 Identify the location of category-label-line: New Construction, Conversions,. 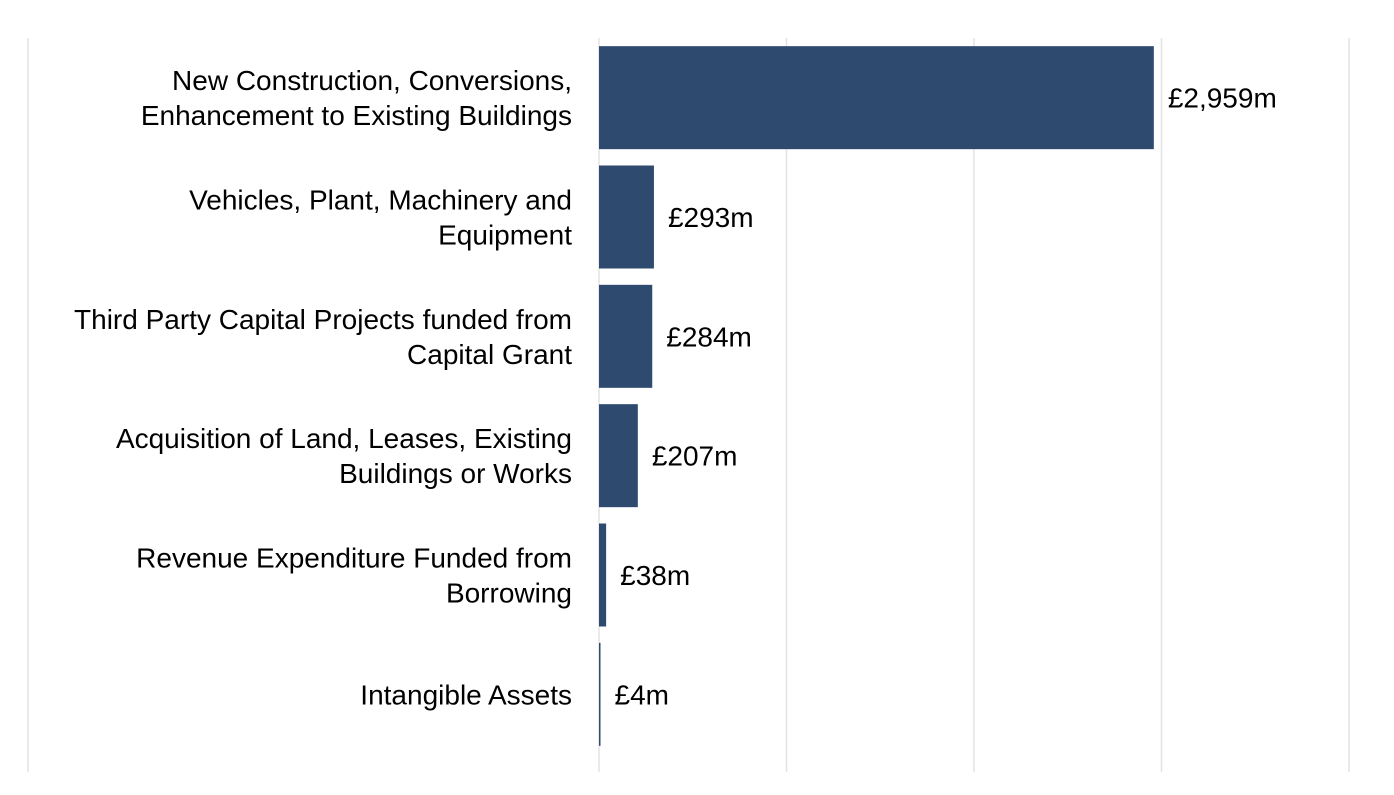
(372, 80).